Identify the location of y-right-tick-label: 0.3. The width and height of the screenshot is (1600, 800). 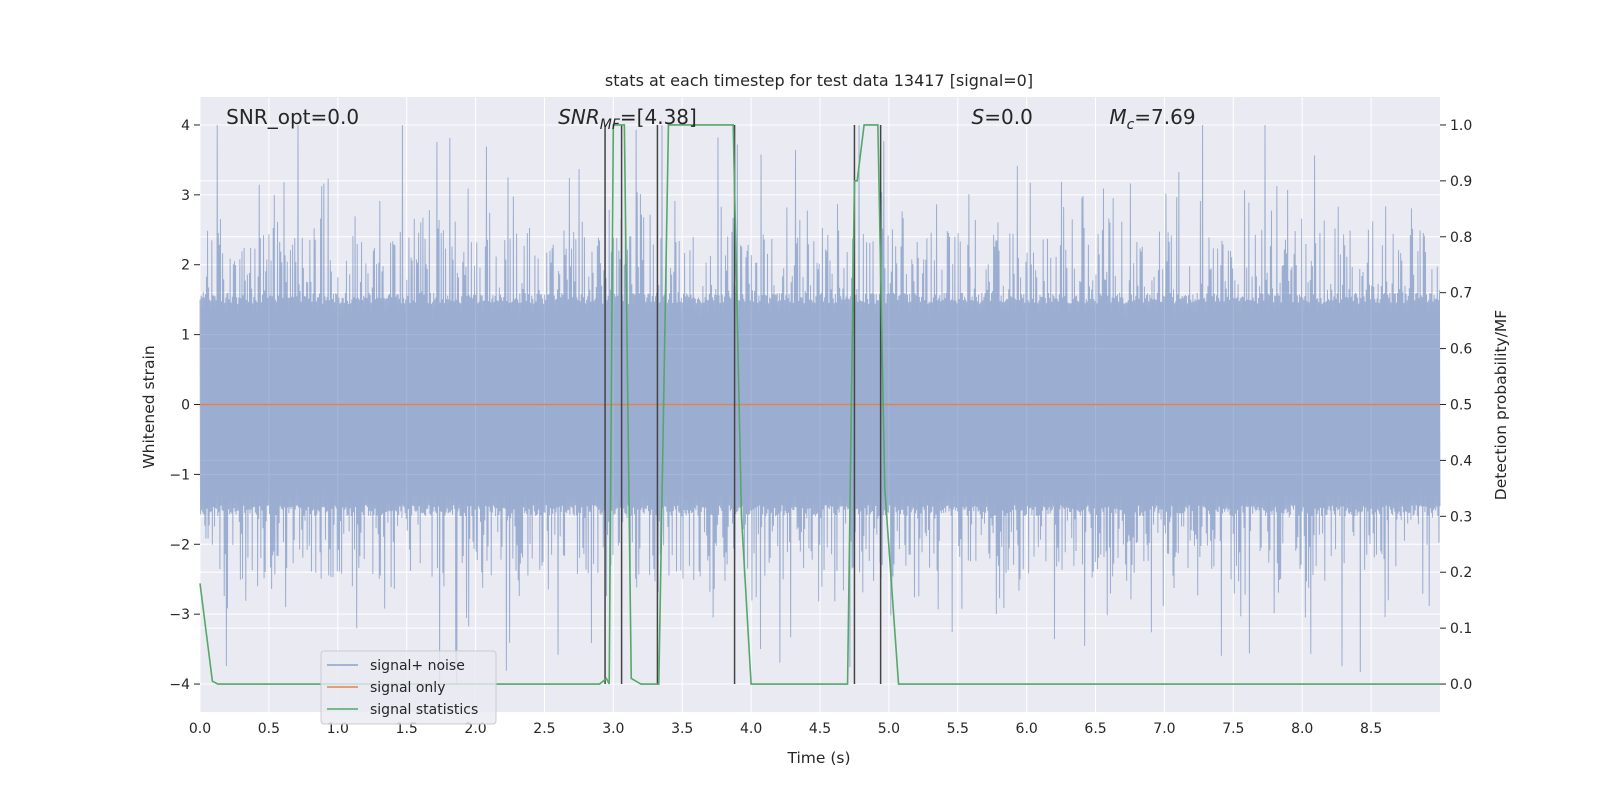
(1461, 517).